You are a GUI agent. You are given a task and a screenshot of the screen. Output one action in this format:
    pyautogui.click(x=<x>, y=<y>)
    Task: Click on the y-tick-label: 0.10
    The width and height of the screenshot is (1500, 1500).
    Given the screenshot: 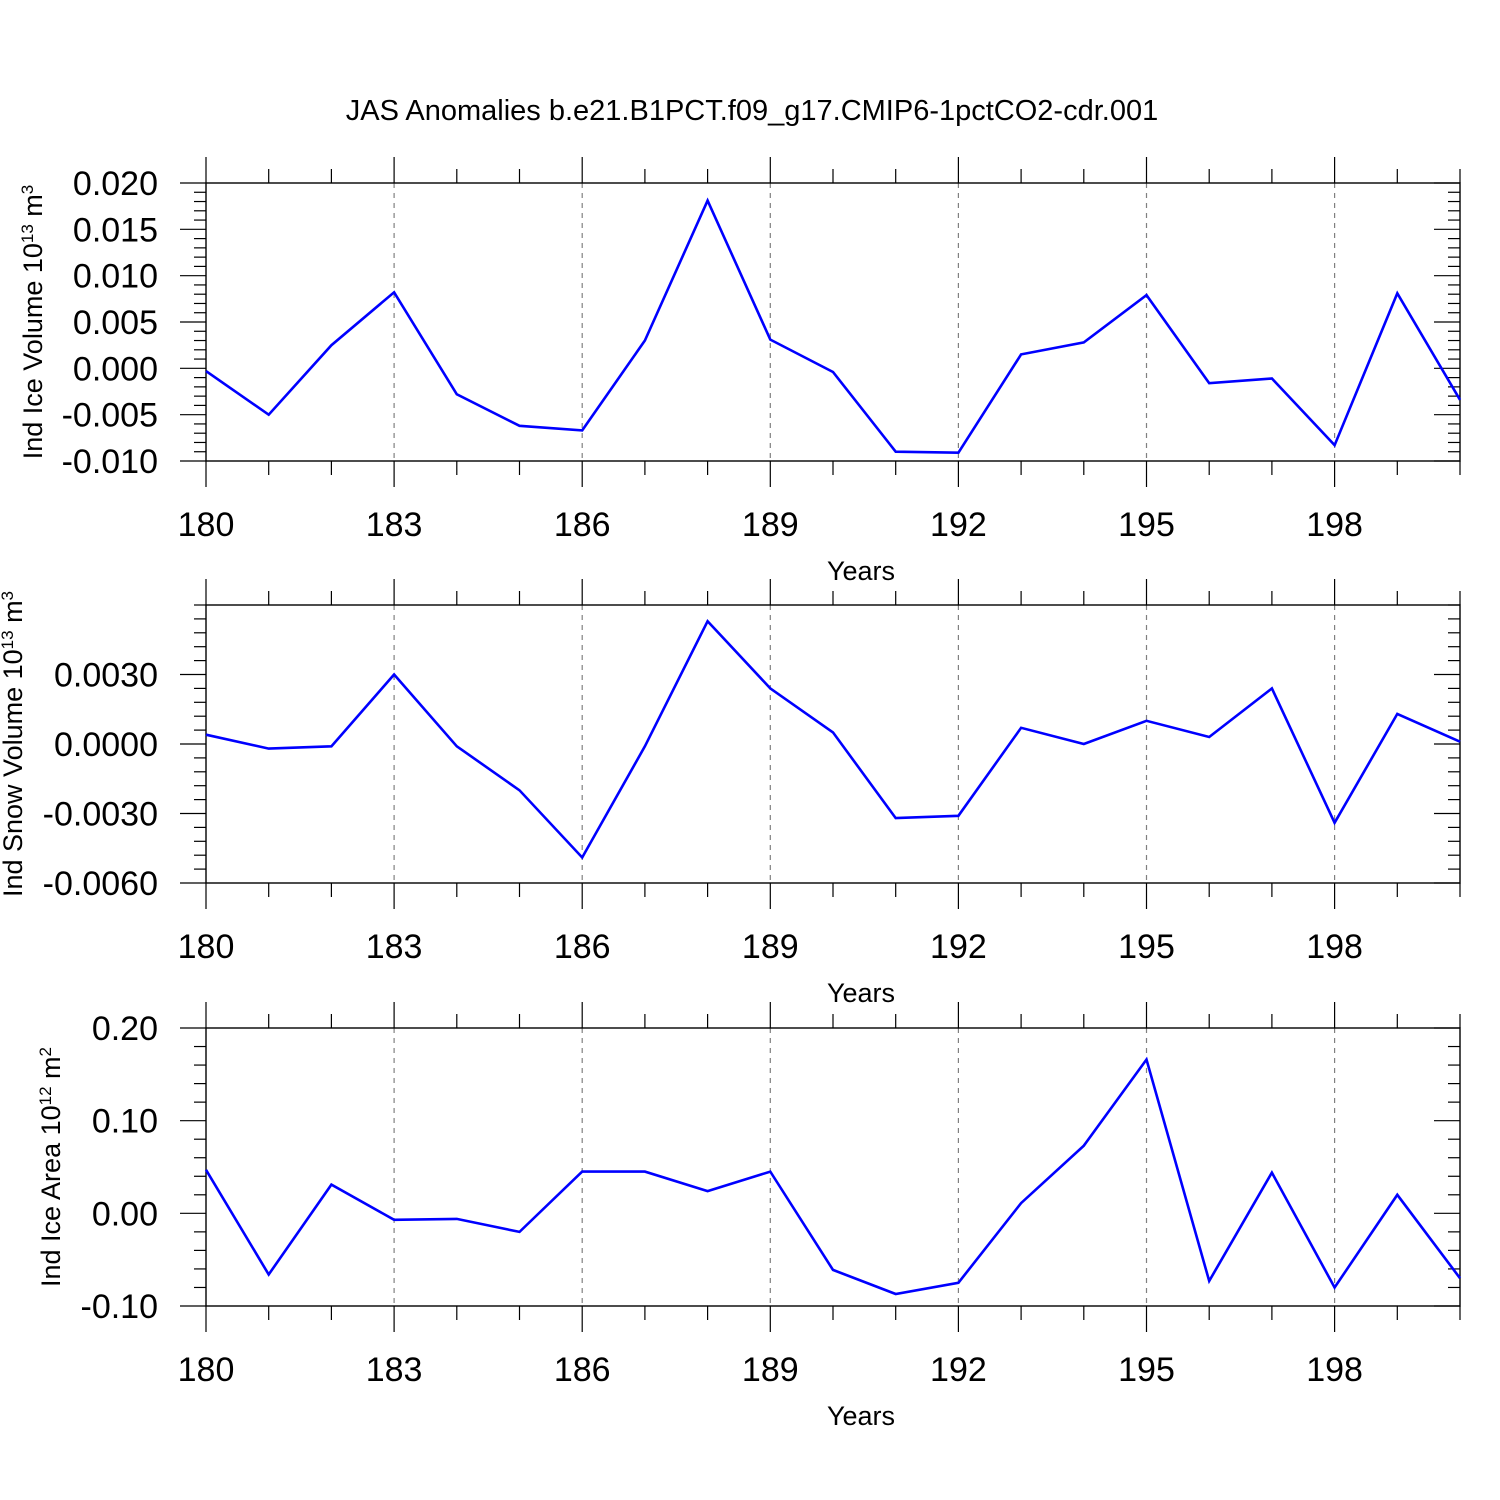 What is the action you would take?
    pyautogui.click(x=125, y=1122)
    